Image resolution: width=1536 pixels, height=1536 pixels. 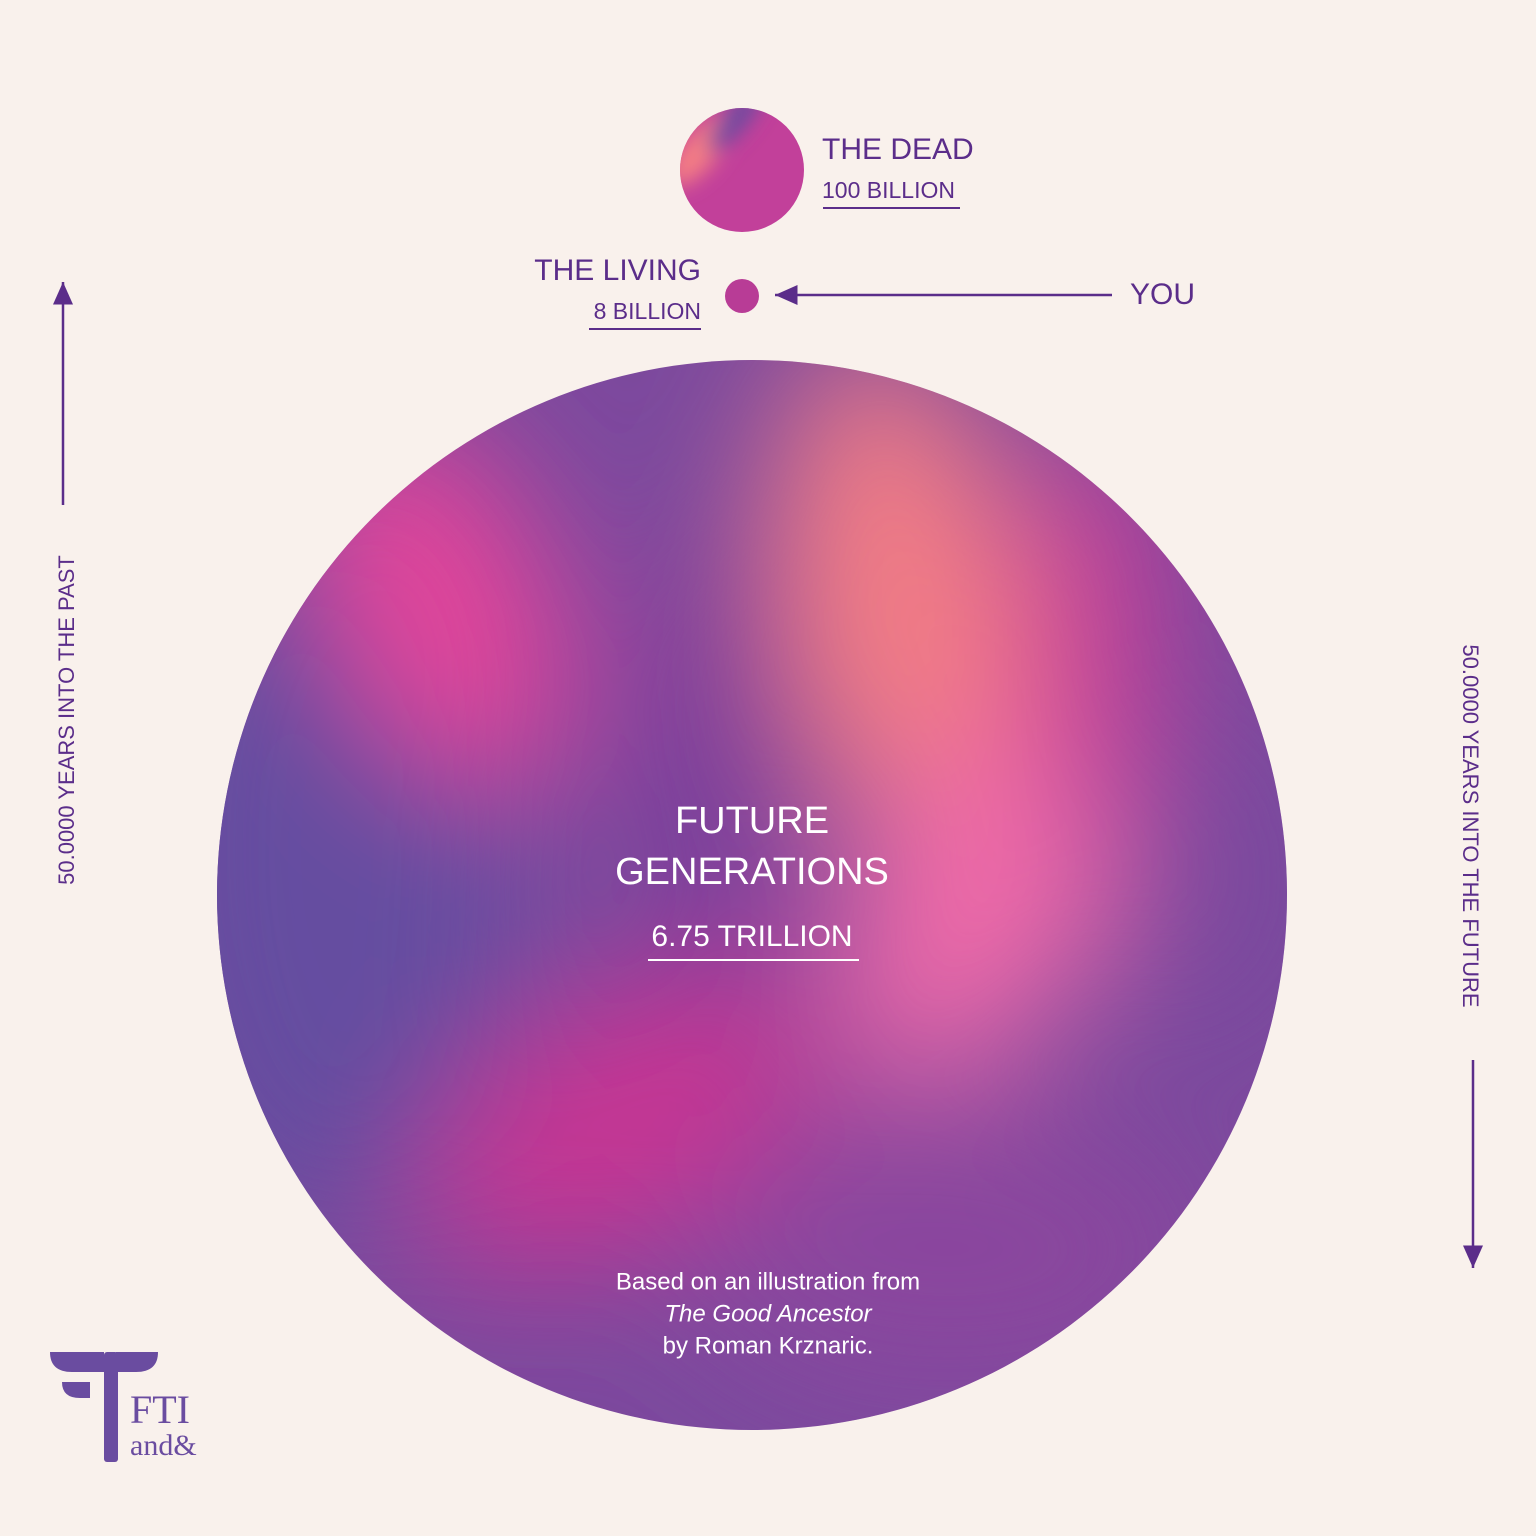 What do you see at coordinates (647, 311) in the screenshot?
I see `living-value: 8 BILLION` at bounding box center [647, 311].